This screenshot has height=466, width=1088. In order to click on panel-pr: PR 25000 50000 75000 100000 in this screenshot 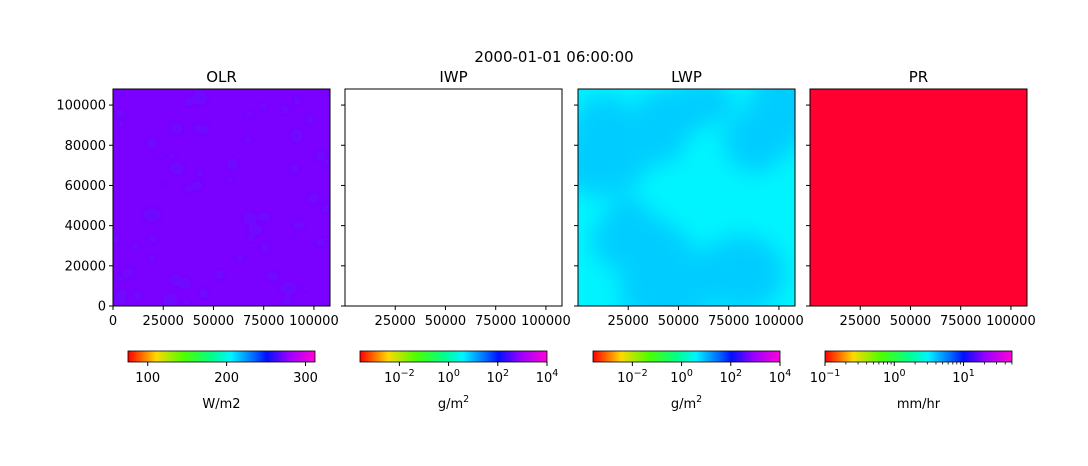, I will do `click(921, 198)`.